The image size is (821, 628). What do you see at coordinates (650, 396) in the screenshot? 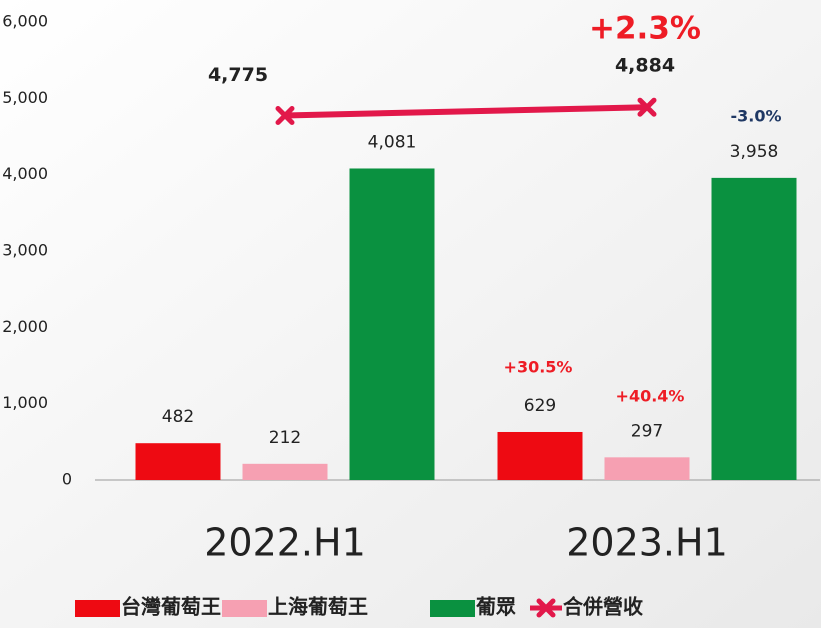
I see `annotation: +40.4%` at bounding box center [650, 396].